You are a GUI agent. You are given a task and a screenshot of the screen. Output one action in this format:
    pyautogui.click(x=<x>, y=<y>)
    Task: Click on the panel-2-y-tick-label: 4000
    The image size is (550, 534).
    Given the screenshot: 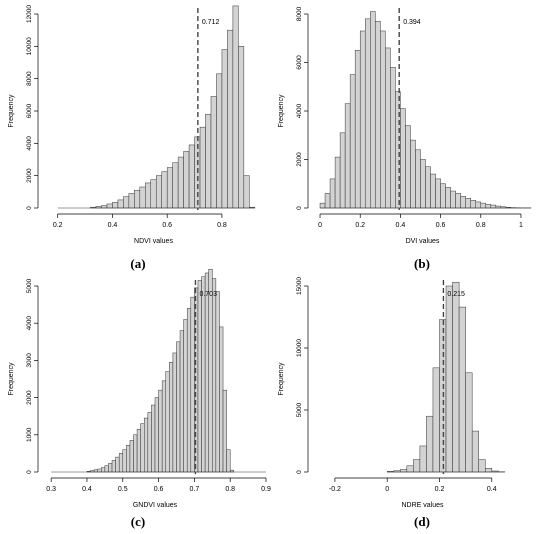 What is the action you would take?
    pyautogui.click(x=299, y=110)
    